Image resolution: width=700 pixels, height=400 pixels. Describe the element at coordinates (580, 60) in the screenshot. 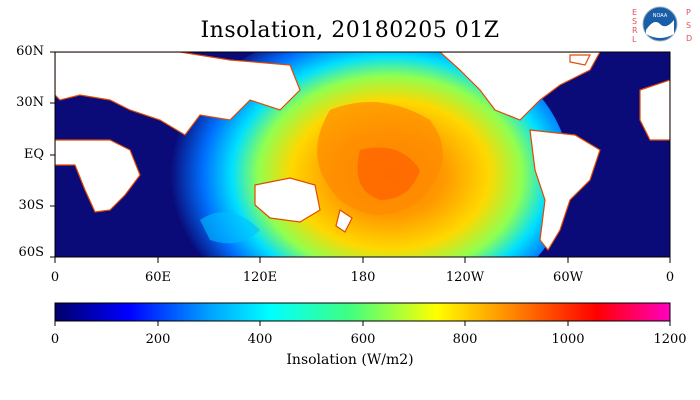

I see `greenland-landmass` at that location.